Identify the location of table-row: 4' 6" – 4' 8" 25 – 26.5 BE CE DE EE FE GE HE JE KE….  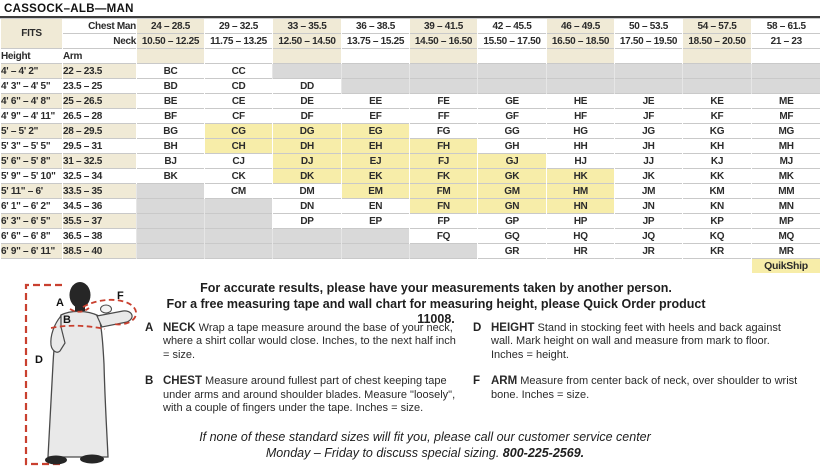
(410, 101).